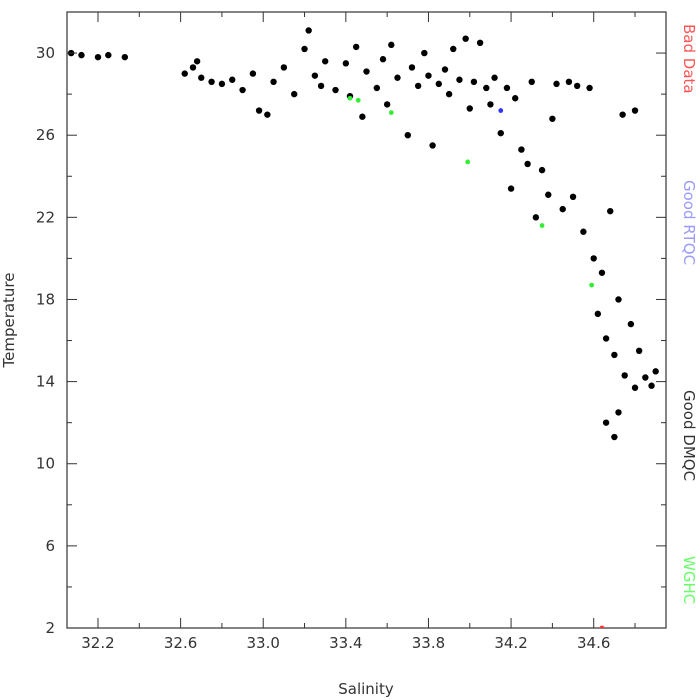  I want to click on point-good-rtqc, so click(501, 110).